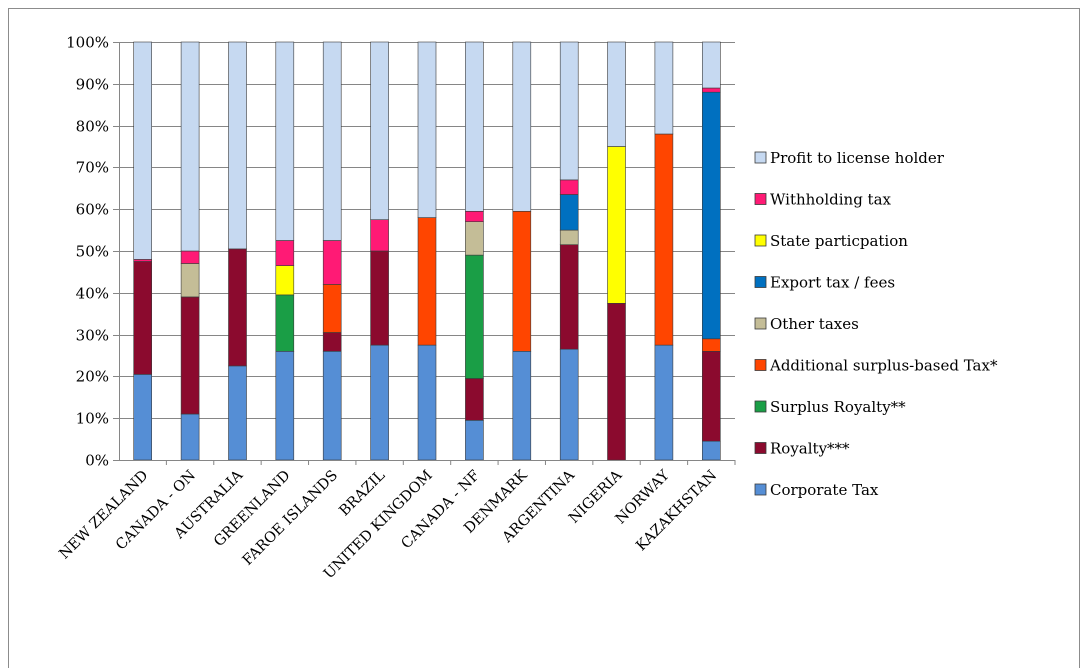  Describe the element at coordinates (92, 377) in the screenshot. I see `y-tick-label: 20%` at that location.